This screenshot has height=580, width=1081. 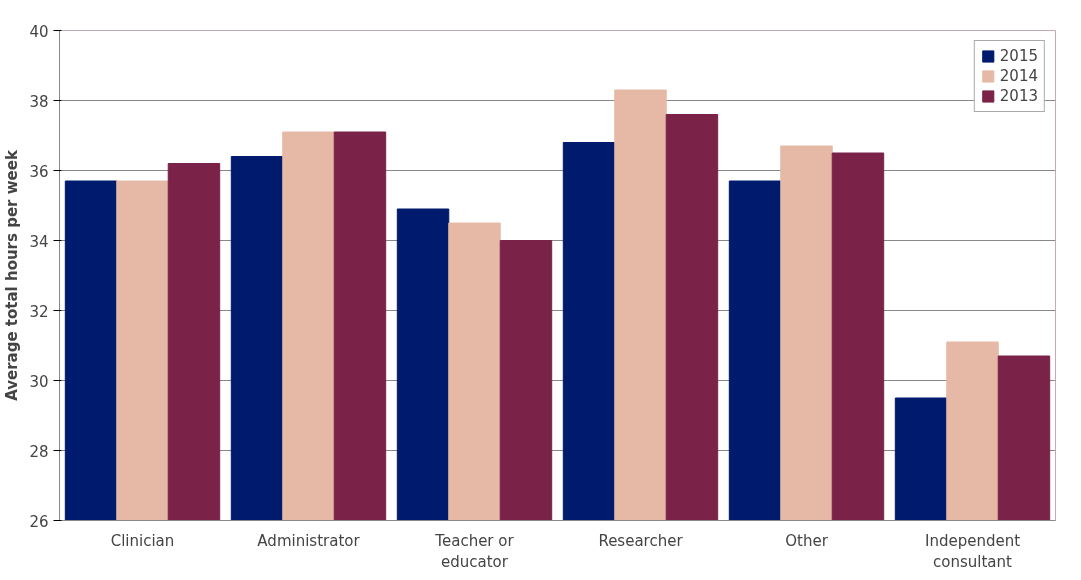 What do you see at coordinates (39, 171) in the screenshot?
I see `y-tick-label: 36` at bounding box center [39, 171].